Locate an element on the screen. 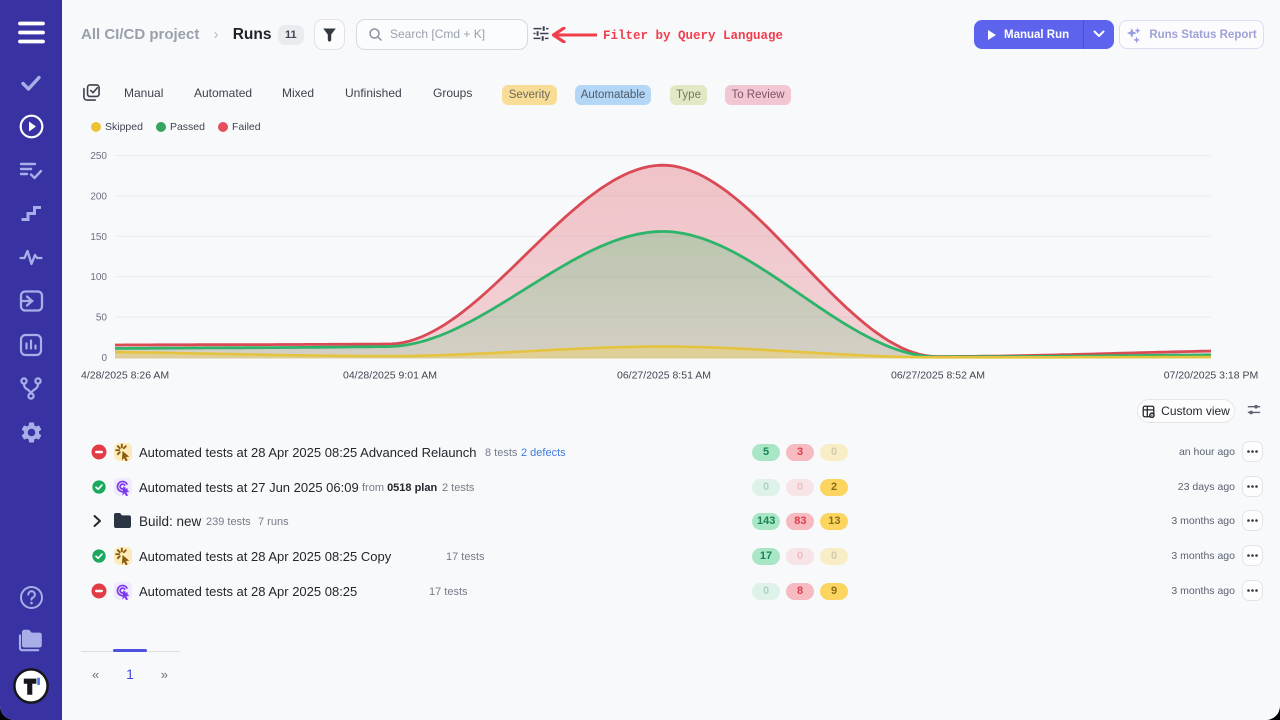 The height and width of the screenshot is (720, 1280). svg-text: 200 is located at coordinates (98, 196).